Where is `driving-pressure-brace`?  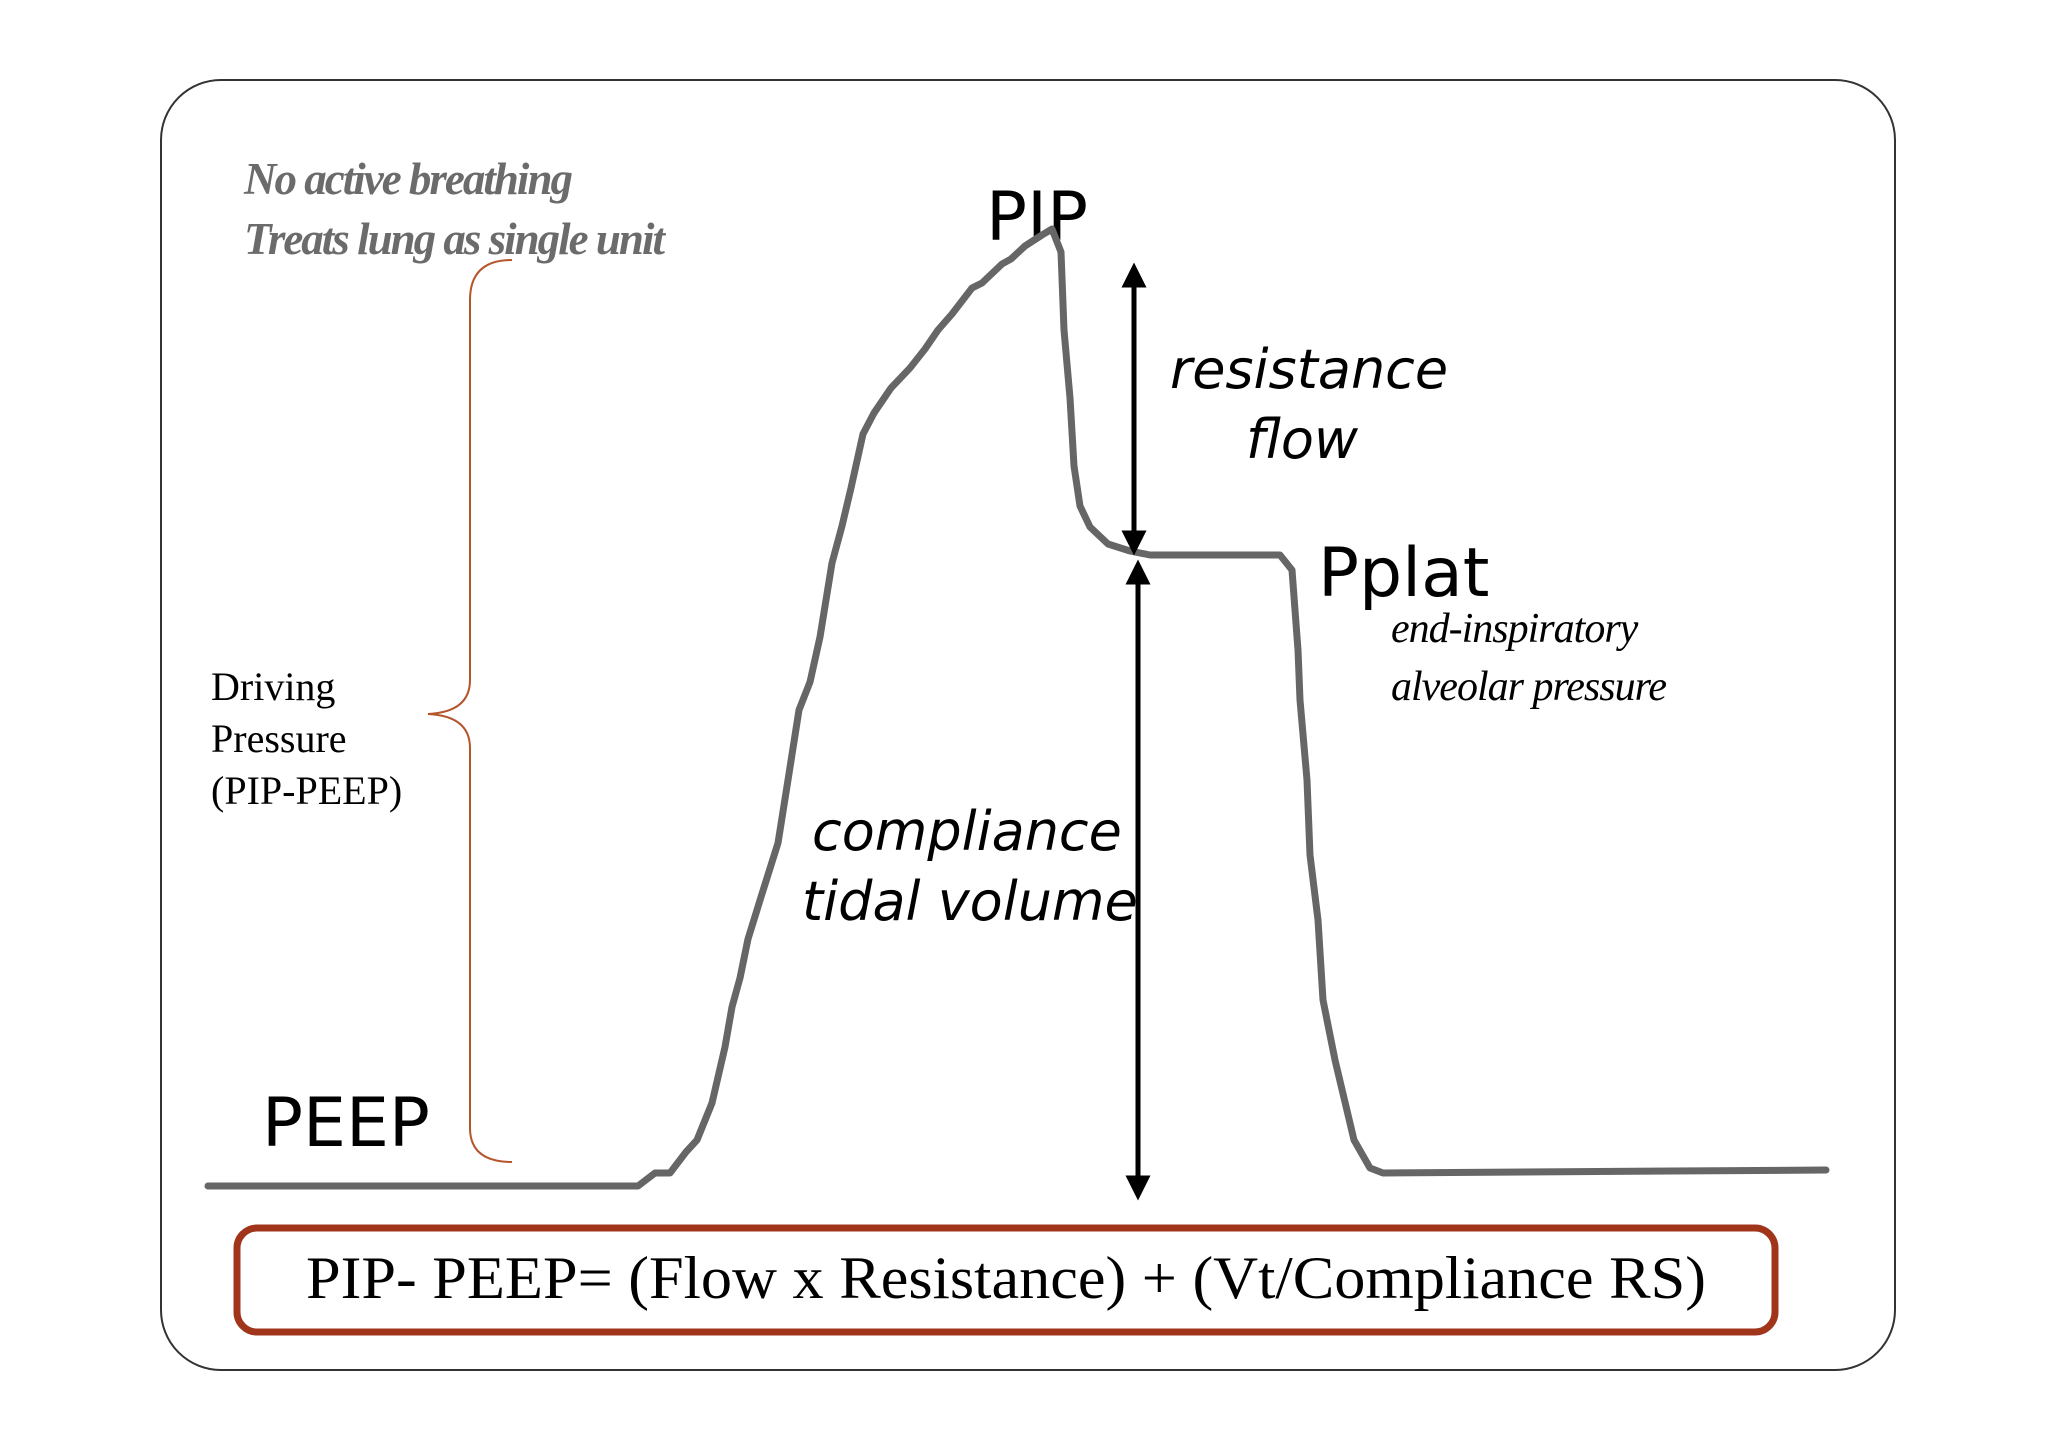 driving-pressure-brace is located at coordinates (470, 711).